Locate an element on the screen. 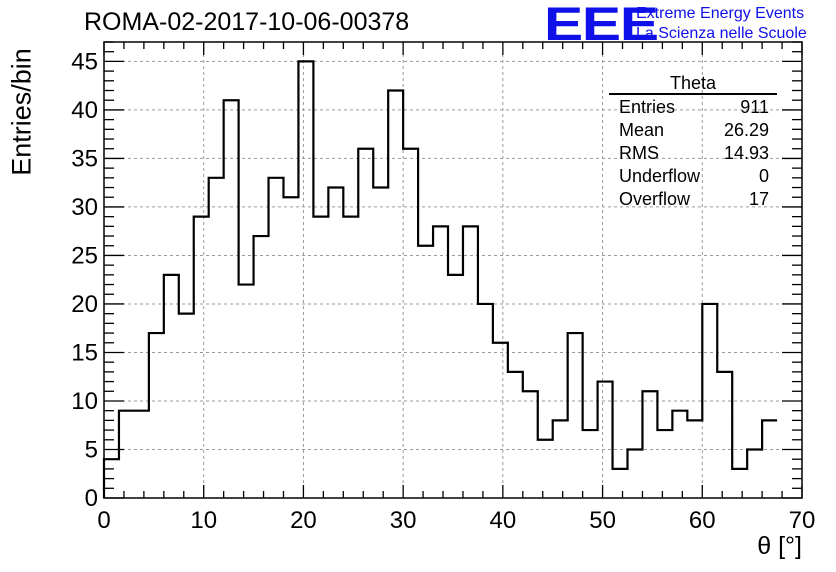  stats-title: Theta is located at coordinates (693, 84).